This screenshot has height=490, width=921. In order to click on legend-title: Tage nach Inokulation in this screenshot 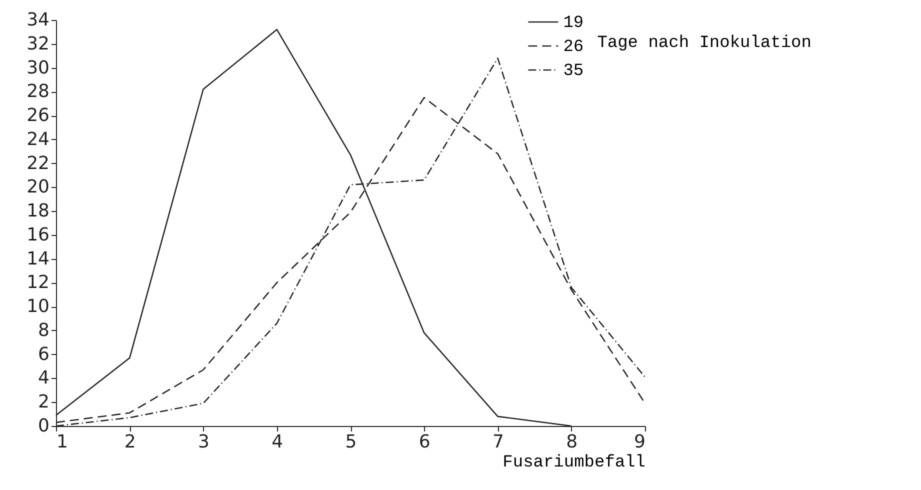, I will do `click(704, 43)`.